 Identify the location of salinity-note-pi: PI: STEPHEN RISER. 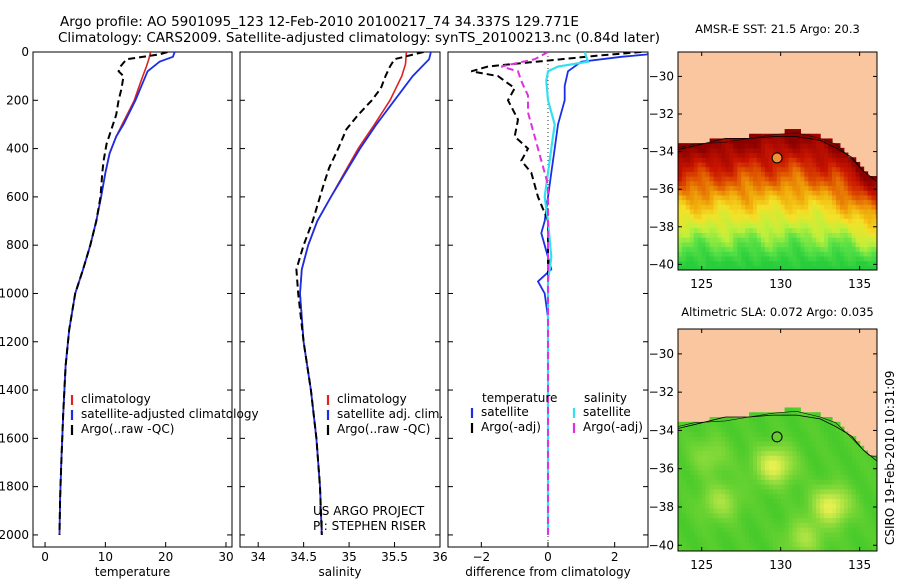
(369, 526).